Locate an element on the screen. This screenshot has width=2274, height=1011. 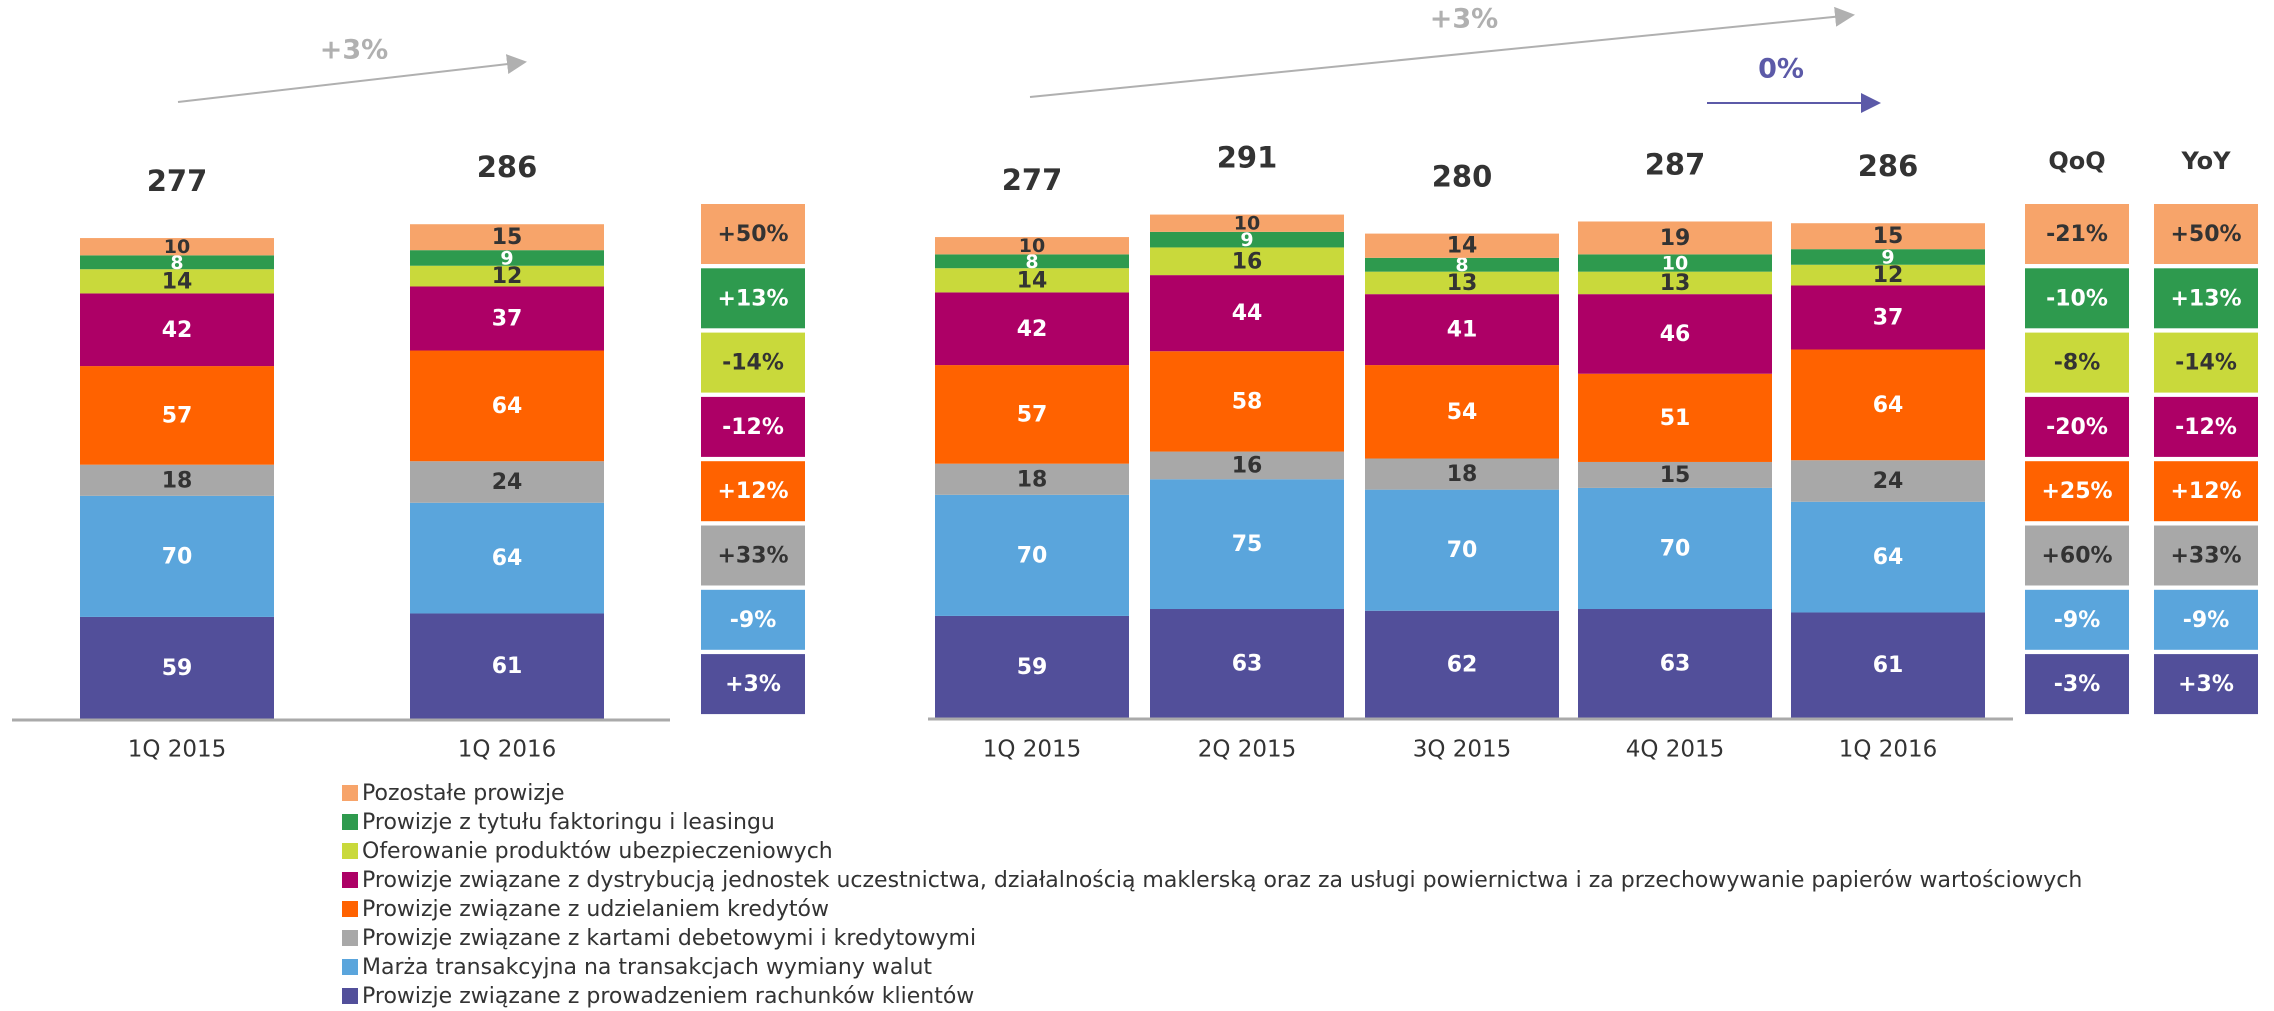
segment-label: 62 is located at coordinates (1462, 664).